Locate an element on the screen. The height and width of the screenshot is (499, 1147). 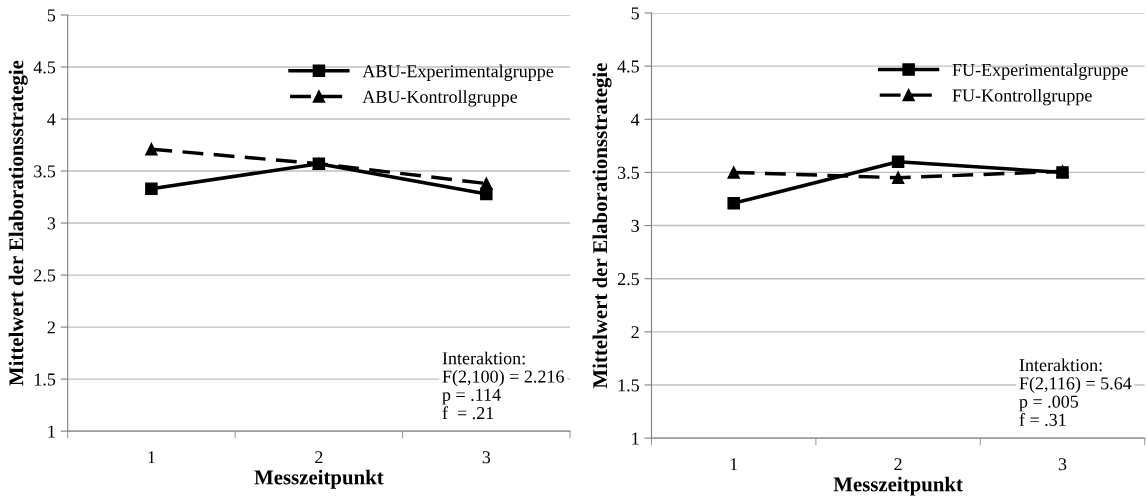
legend-label: FU-Kontrollgruppe is located at coordinates (1022, 97).